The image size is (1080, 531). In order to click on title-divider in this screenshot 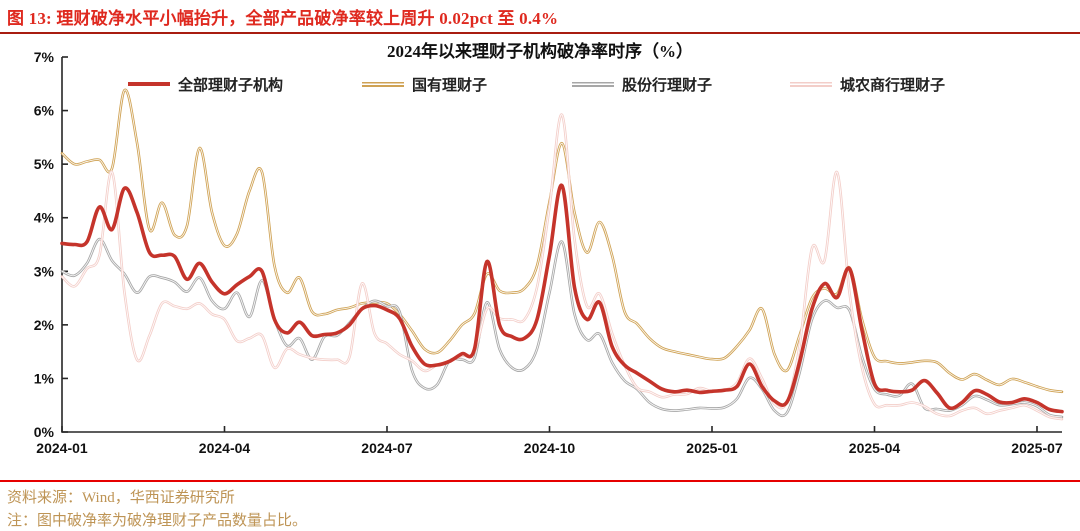, I will do `click(540, 33)`.